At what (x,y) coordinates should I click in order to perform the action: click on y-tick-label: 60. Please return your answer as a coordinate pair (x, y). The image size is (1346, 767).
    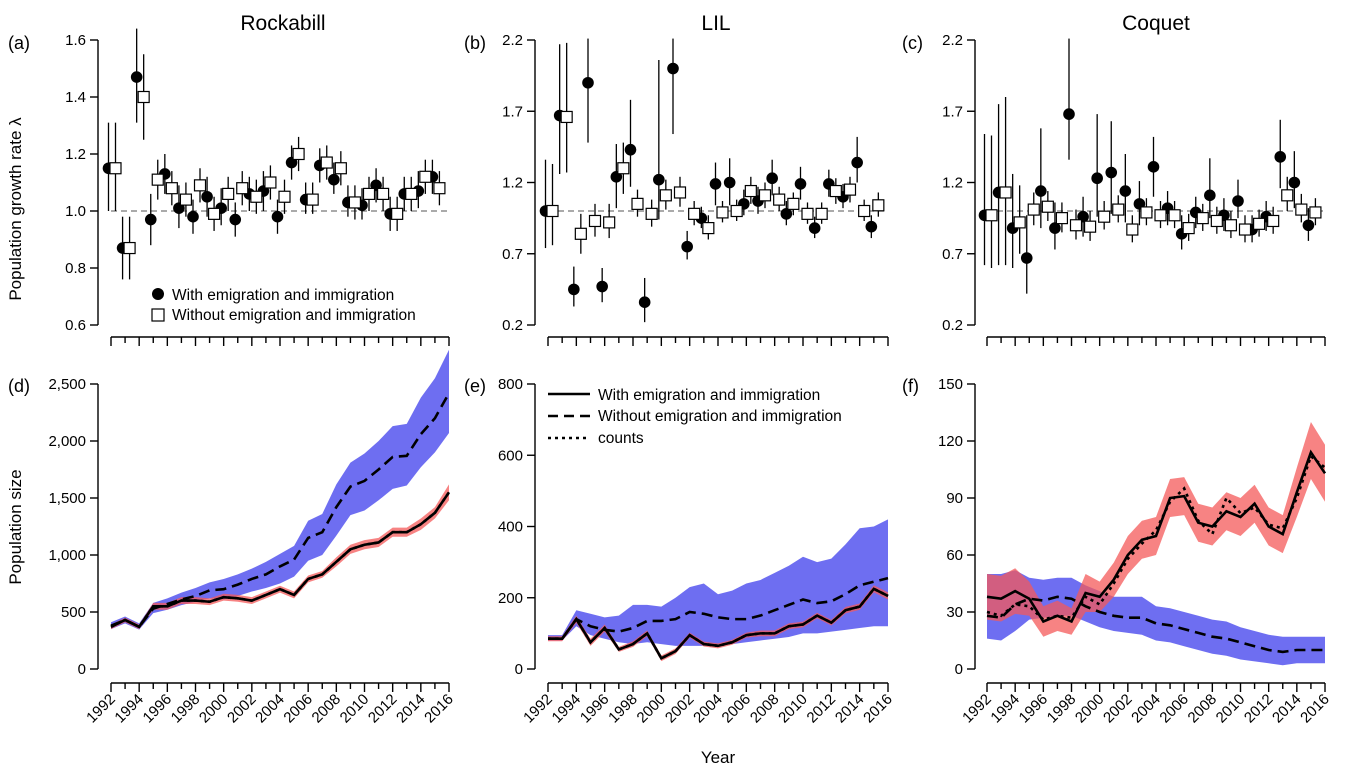
    Looking at the image, I should click on (954, 555).